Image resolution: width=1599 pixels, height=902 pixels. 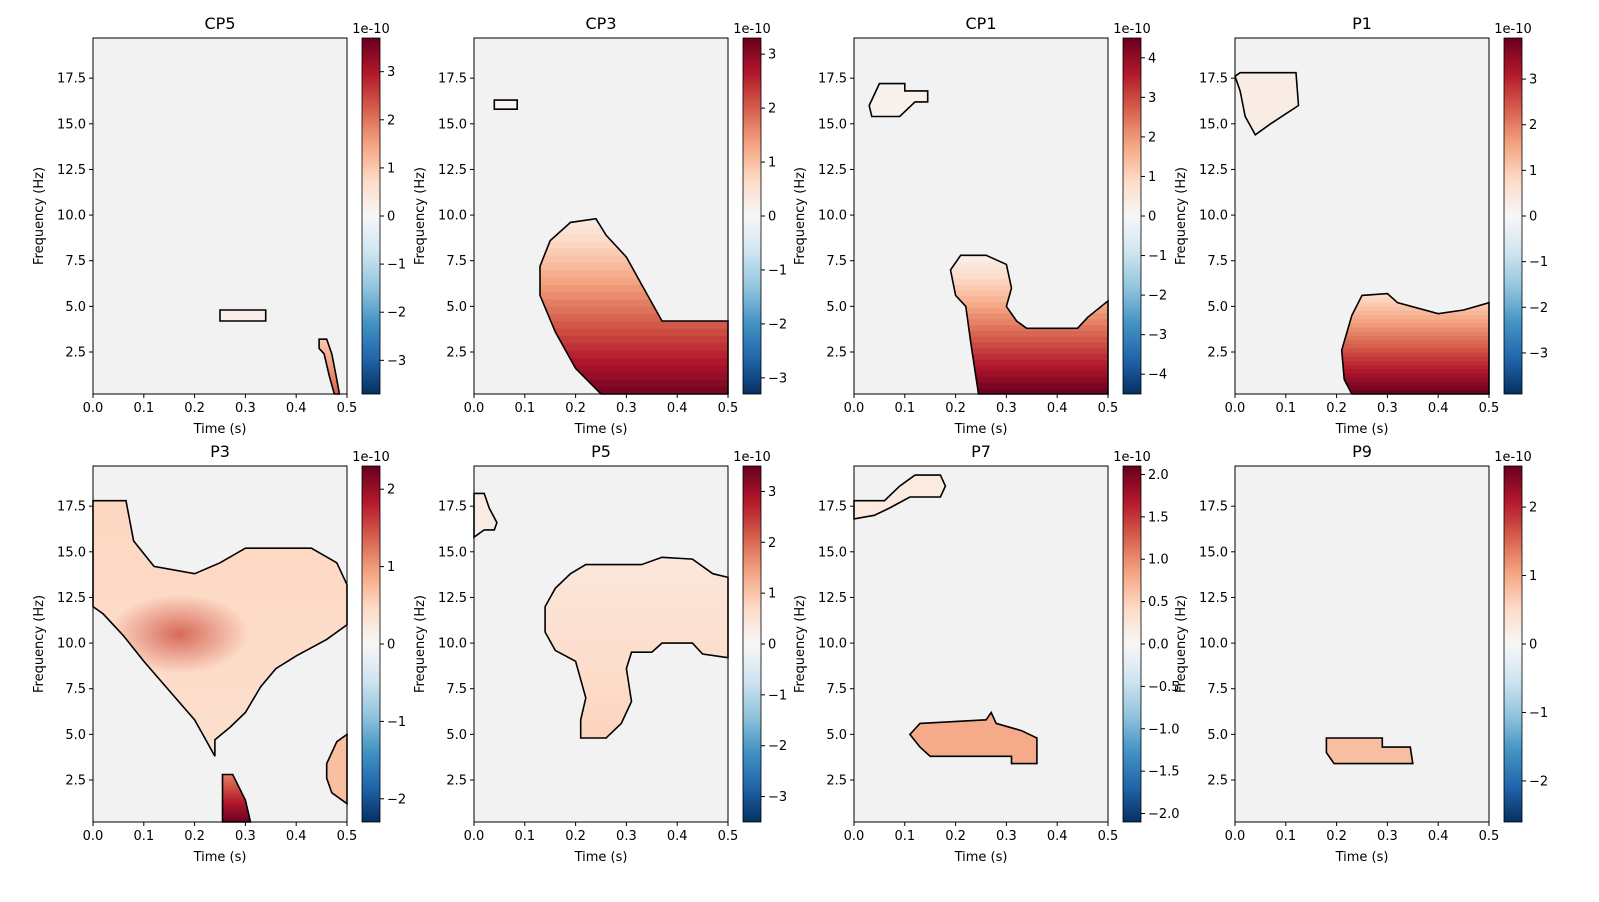 What do you see at coordinates (1213, 216) in the screenshot?
I see `y-tick-label: 10.0` at bounding box center [1213, 216].